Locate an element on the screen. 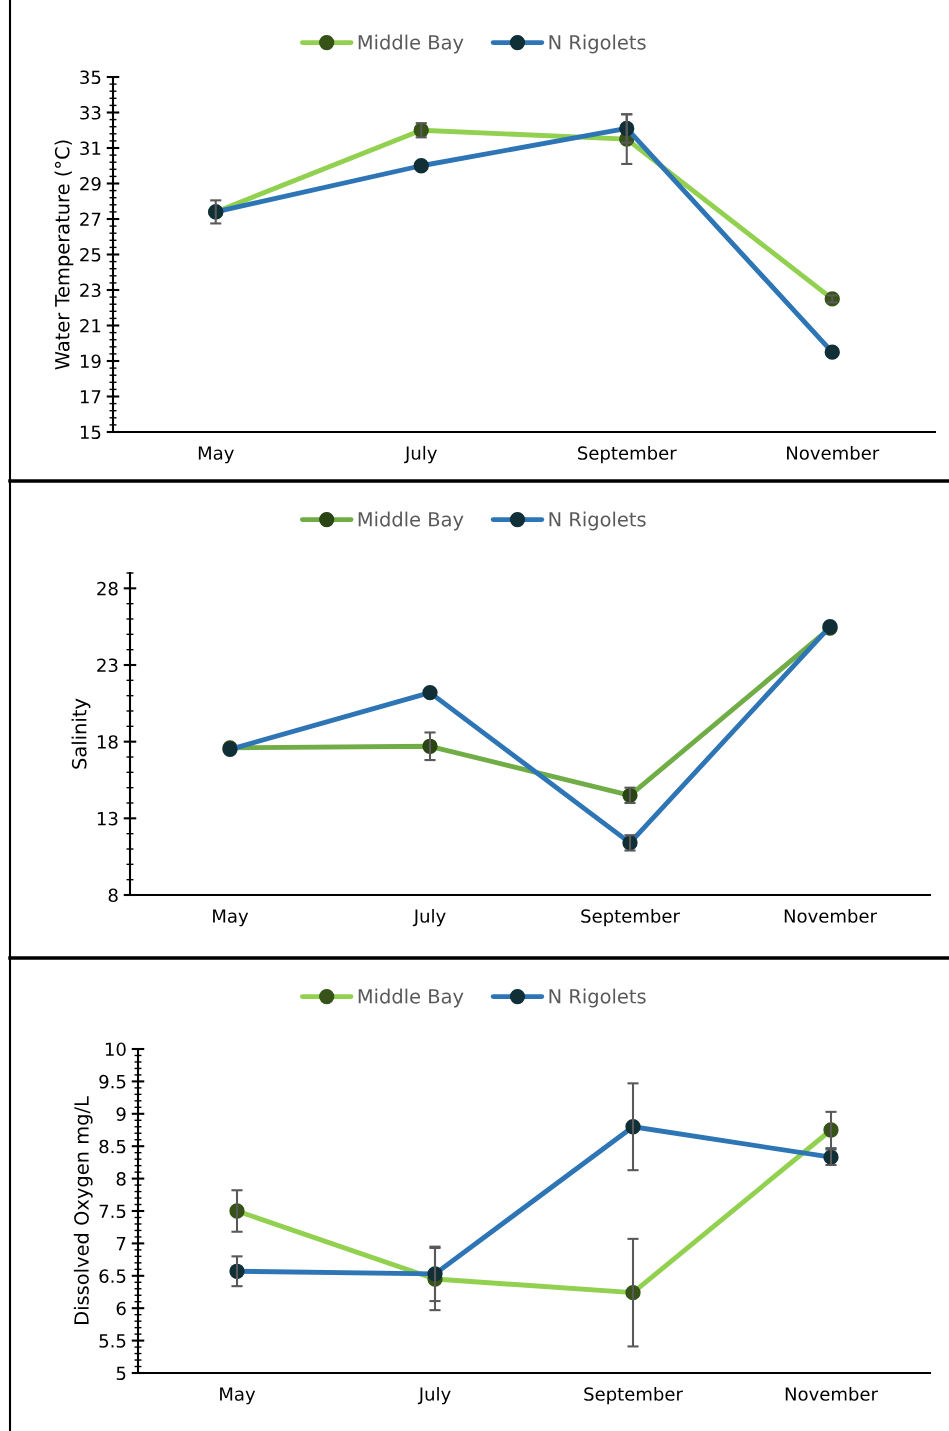  y-tick-label: 9 is located at coordinates (121, 1114).